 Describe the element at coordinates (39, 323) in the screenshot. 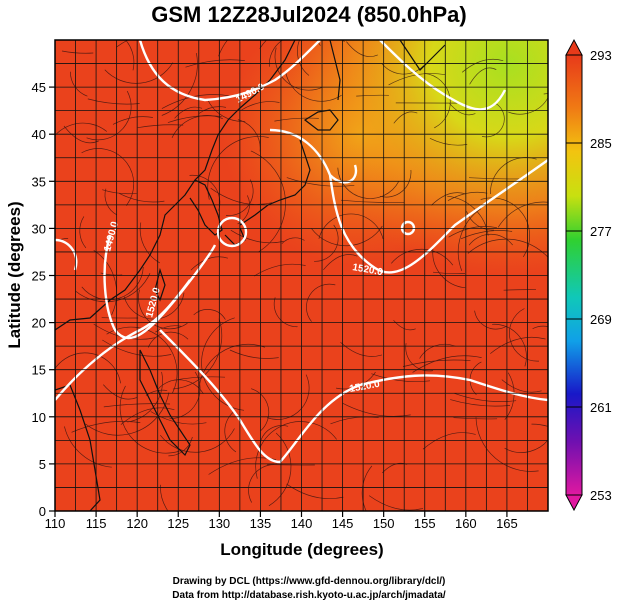

I see `y-tick-label: 20` at that location.